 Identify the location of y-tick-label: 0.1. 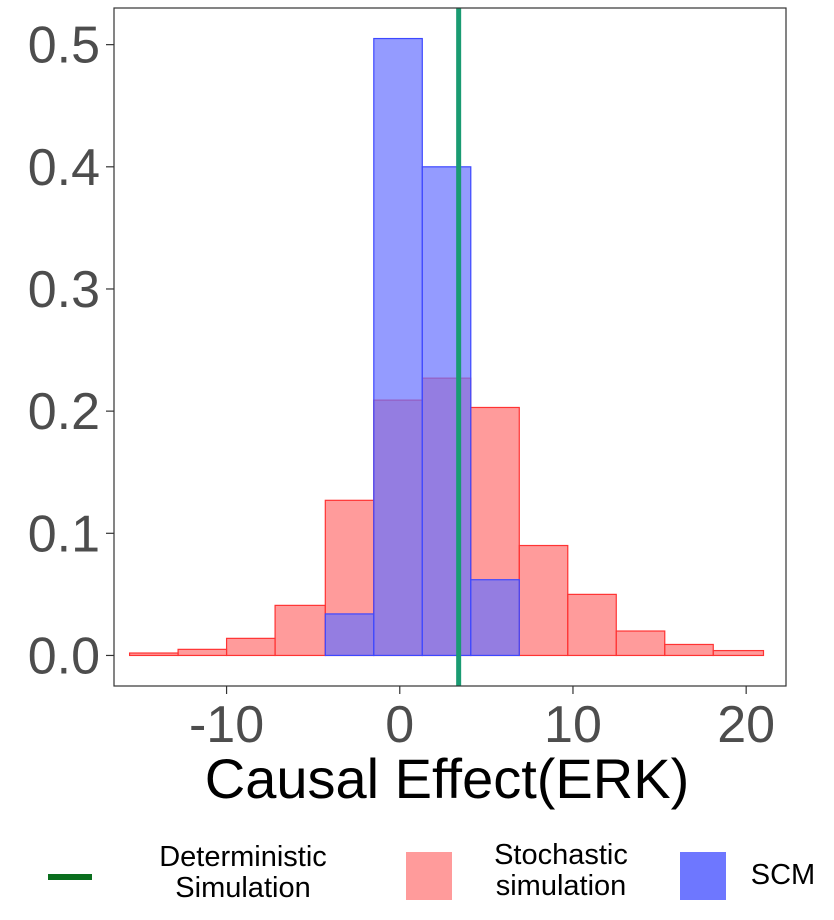
(64, 534).